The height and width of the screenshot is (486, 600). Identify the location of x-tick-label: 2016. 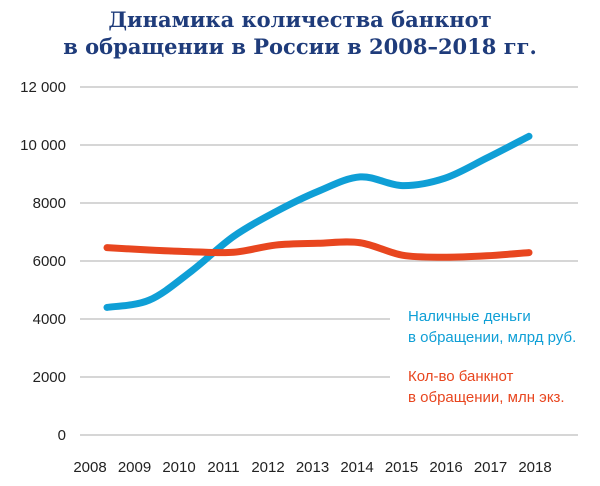
(445, 467).